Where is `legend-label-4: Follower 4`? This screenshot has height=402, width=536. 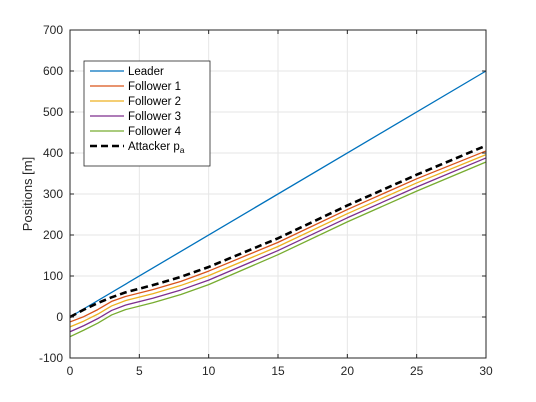
legend-label-4: Follower 4 is located at coordinates (155, 132).